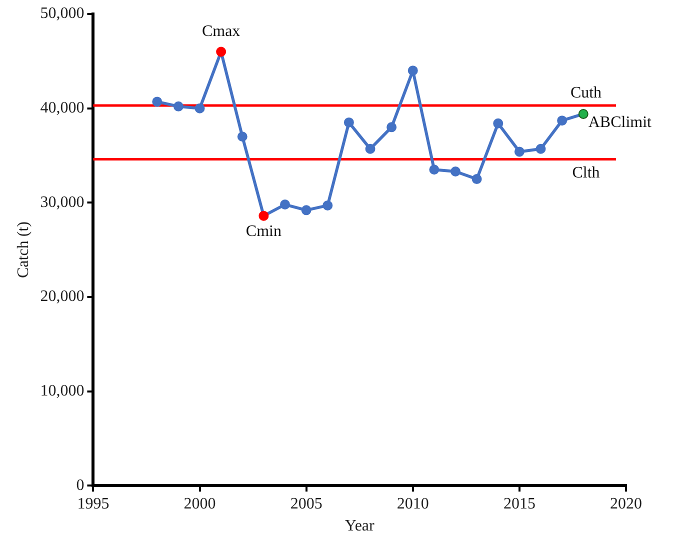  I want to click on y-tick-label: 40,000, so click(62, 108).